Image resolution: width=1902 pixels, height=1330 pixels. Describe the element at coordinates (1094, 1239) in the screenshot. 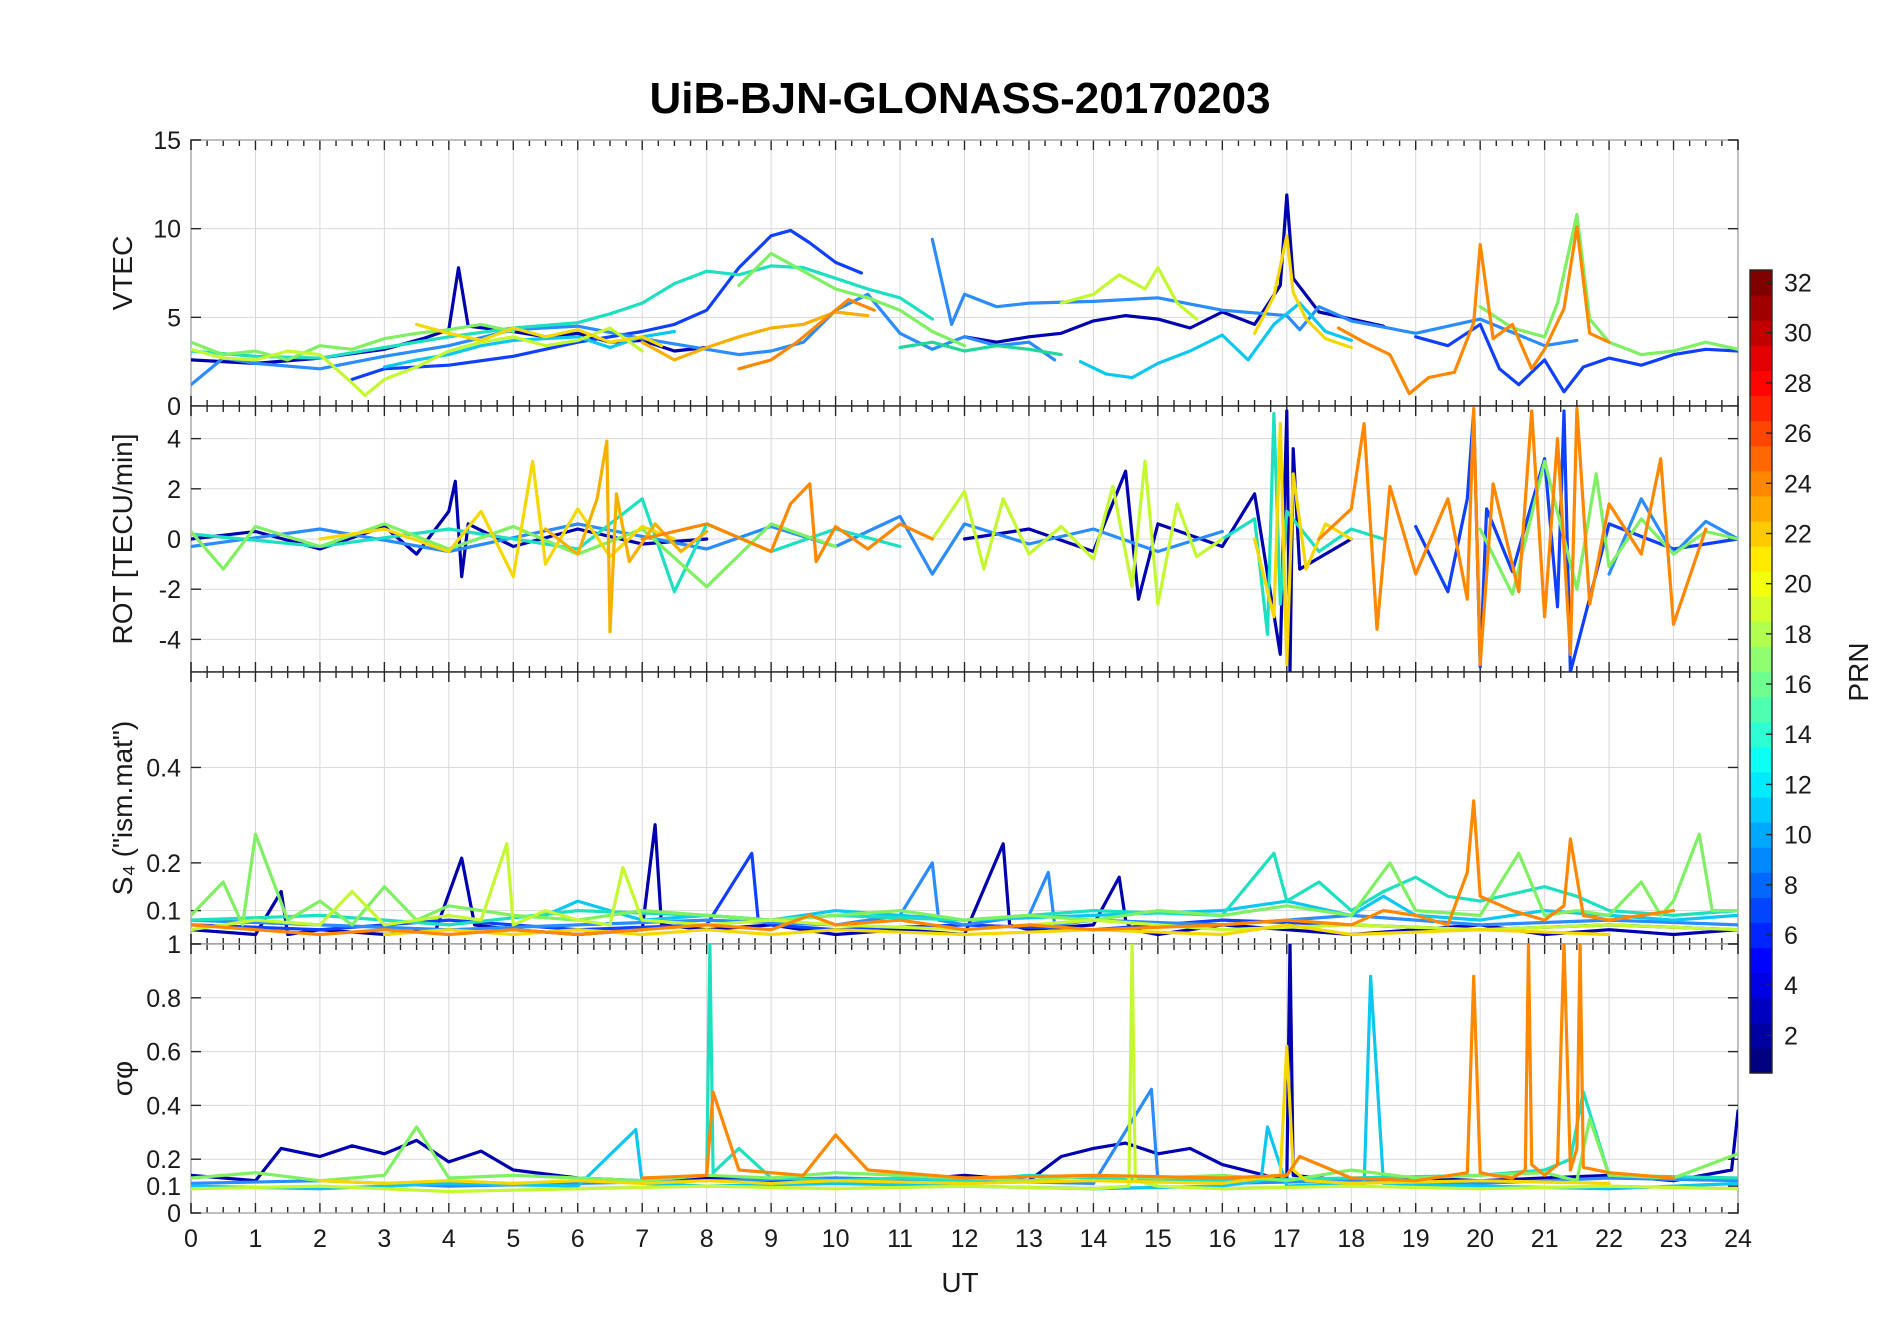

I see `x-tick-label: 14` at that location.